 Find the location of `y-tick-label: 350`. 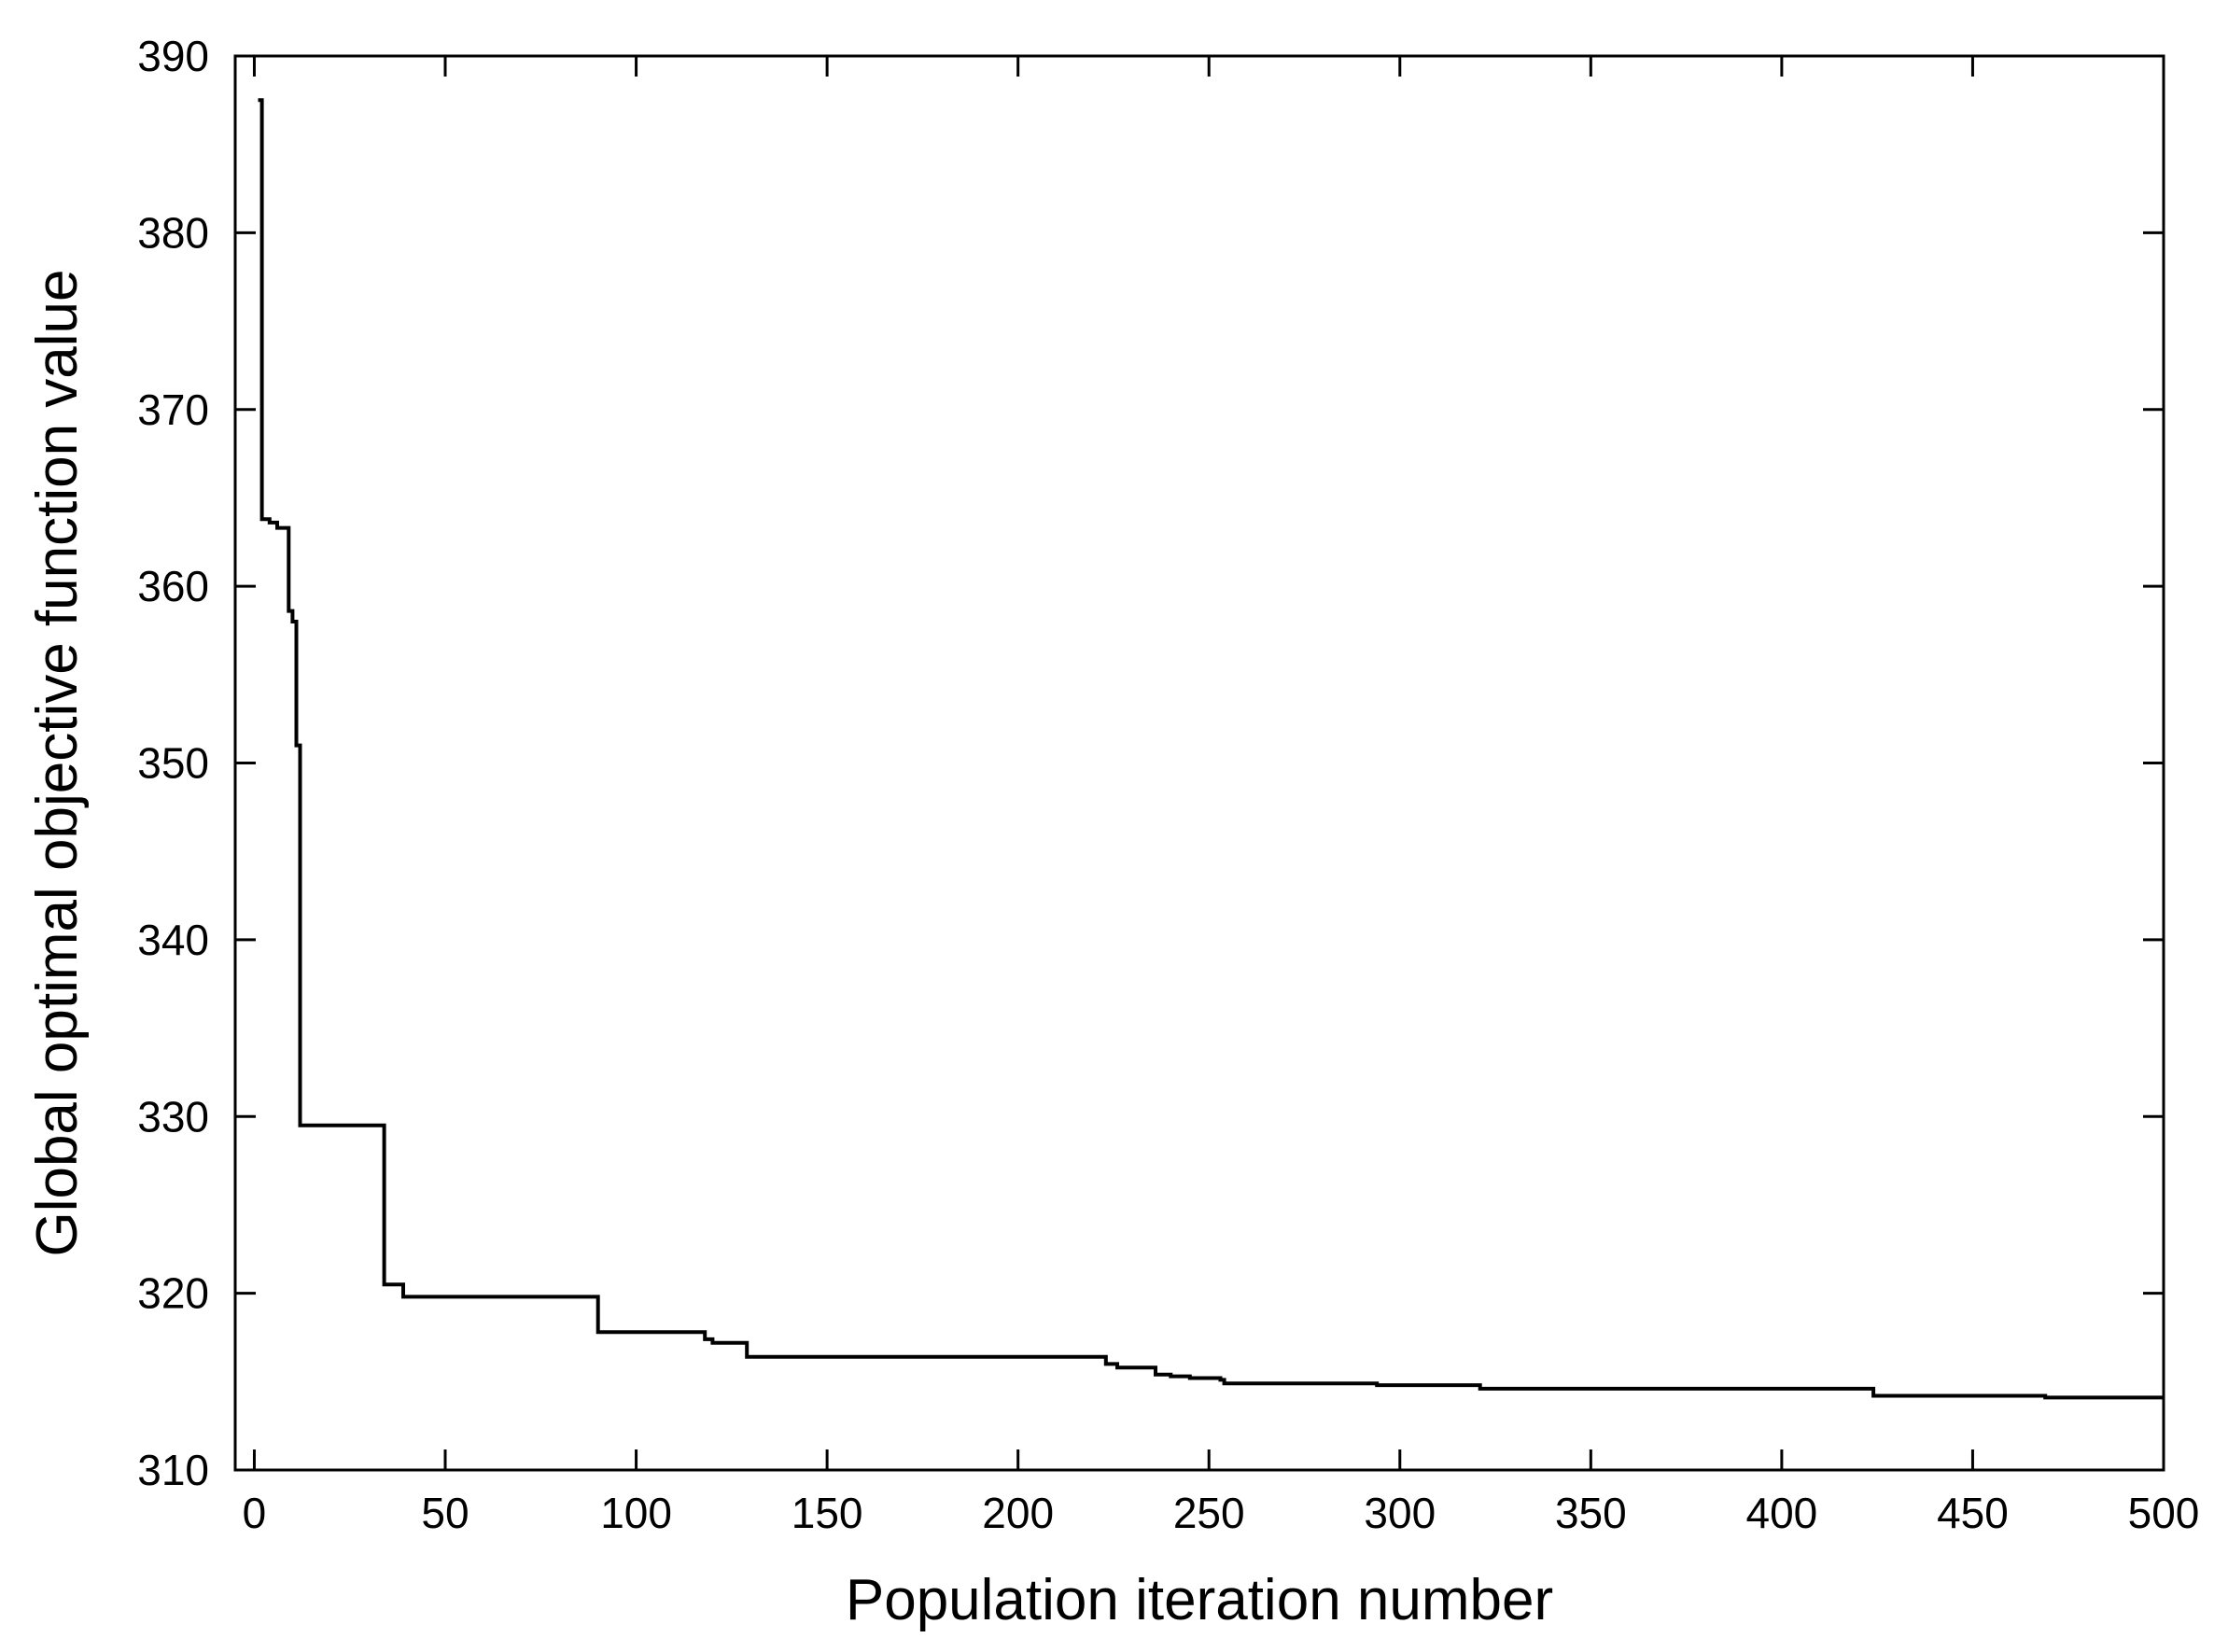

y-tick-label: 350 is located at coordinates (173, 763).